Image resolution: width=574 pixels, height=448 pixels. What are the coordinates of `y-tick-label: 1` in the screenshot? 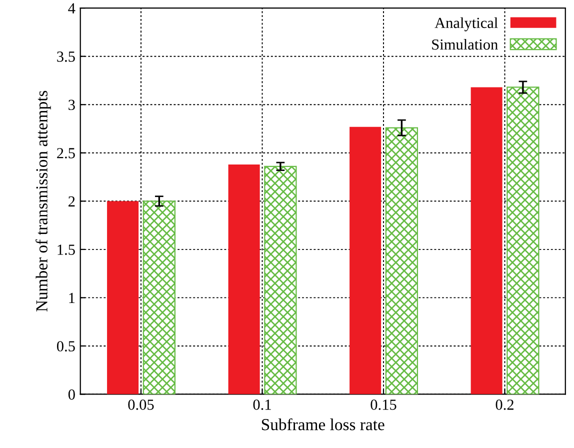 It's located at (72, 297).